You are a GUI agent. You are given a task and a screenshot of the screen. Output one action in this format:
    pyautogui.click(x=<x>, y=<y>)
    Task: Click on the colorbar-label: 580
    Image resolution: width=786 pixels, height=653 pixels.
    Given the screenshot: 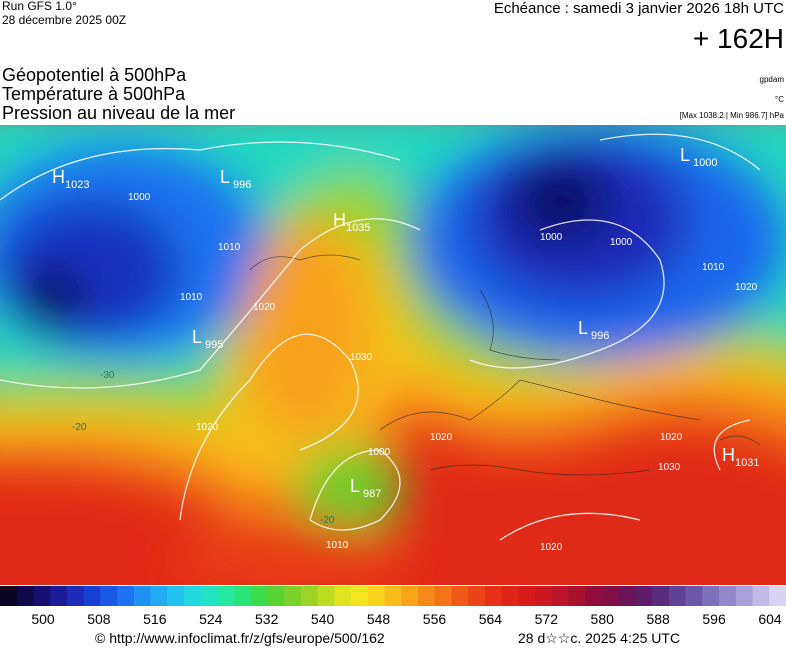 What is the action you would take?
    pyautogui.click(x=603, y=619)
    